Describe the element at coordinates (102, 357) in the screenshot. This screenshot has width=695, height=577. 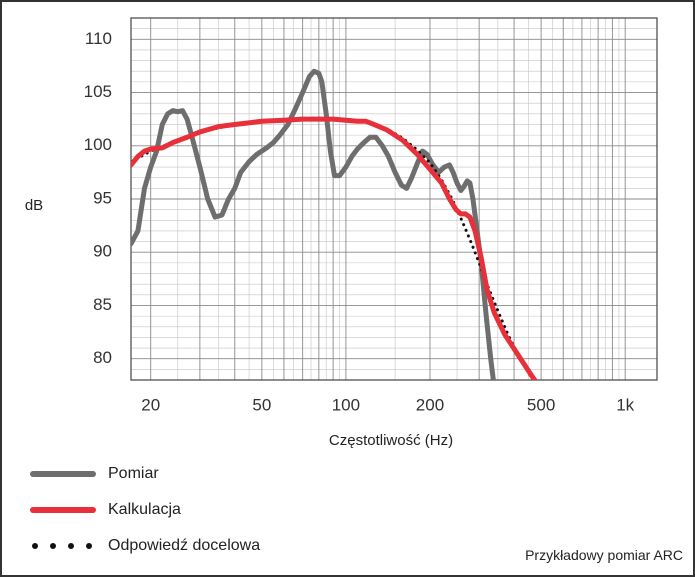
I see `y-tick-label: 80` at that location.